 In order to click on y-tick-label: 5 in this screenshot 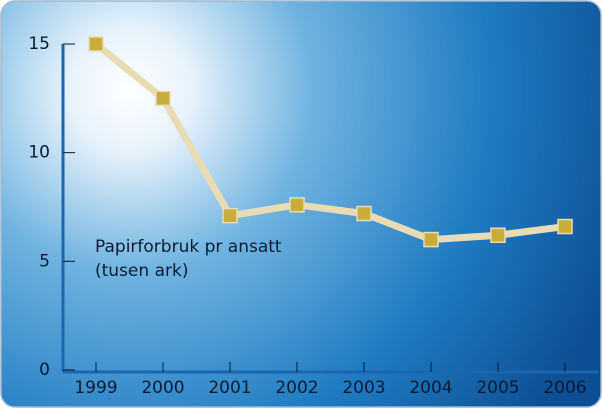, I will do `click(44, 261)`.